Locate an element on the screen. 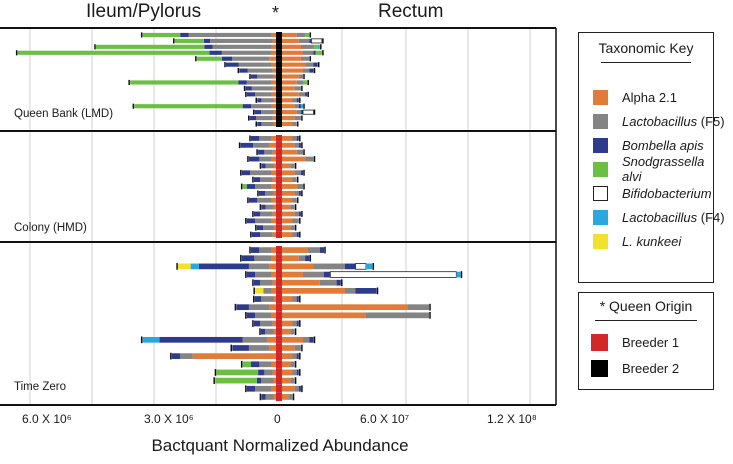 This screenshot has width=733, height=464. legend-suffix-f5: (F5) is located at coordinates (711, 121).